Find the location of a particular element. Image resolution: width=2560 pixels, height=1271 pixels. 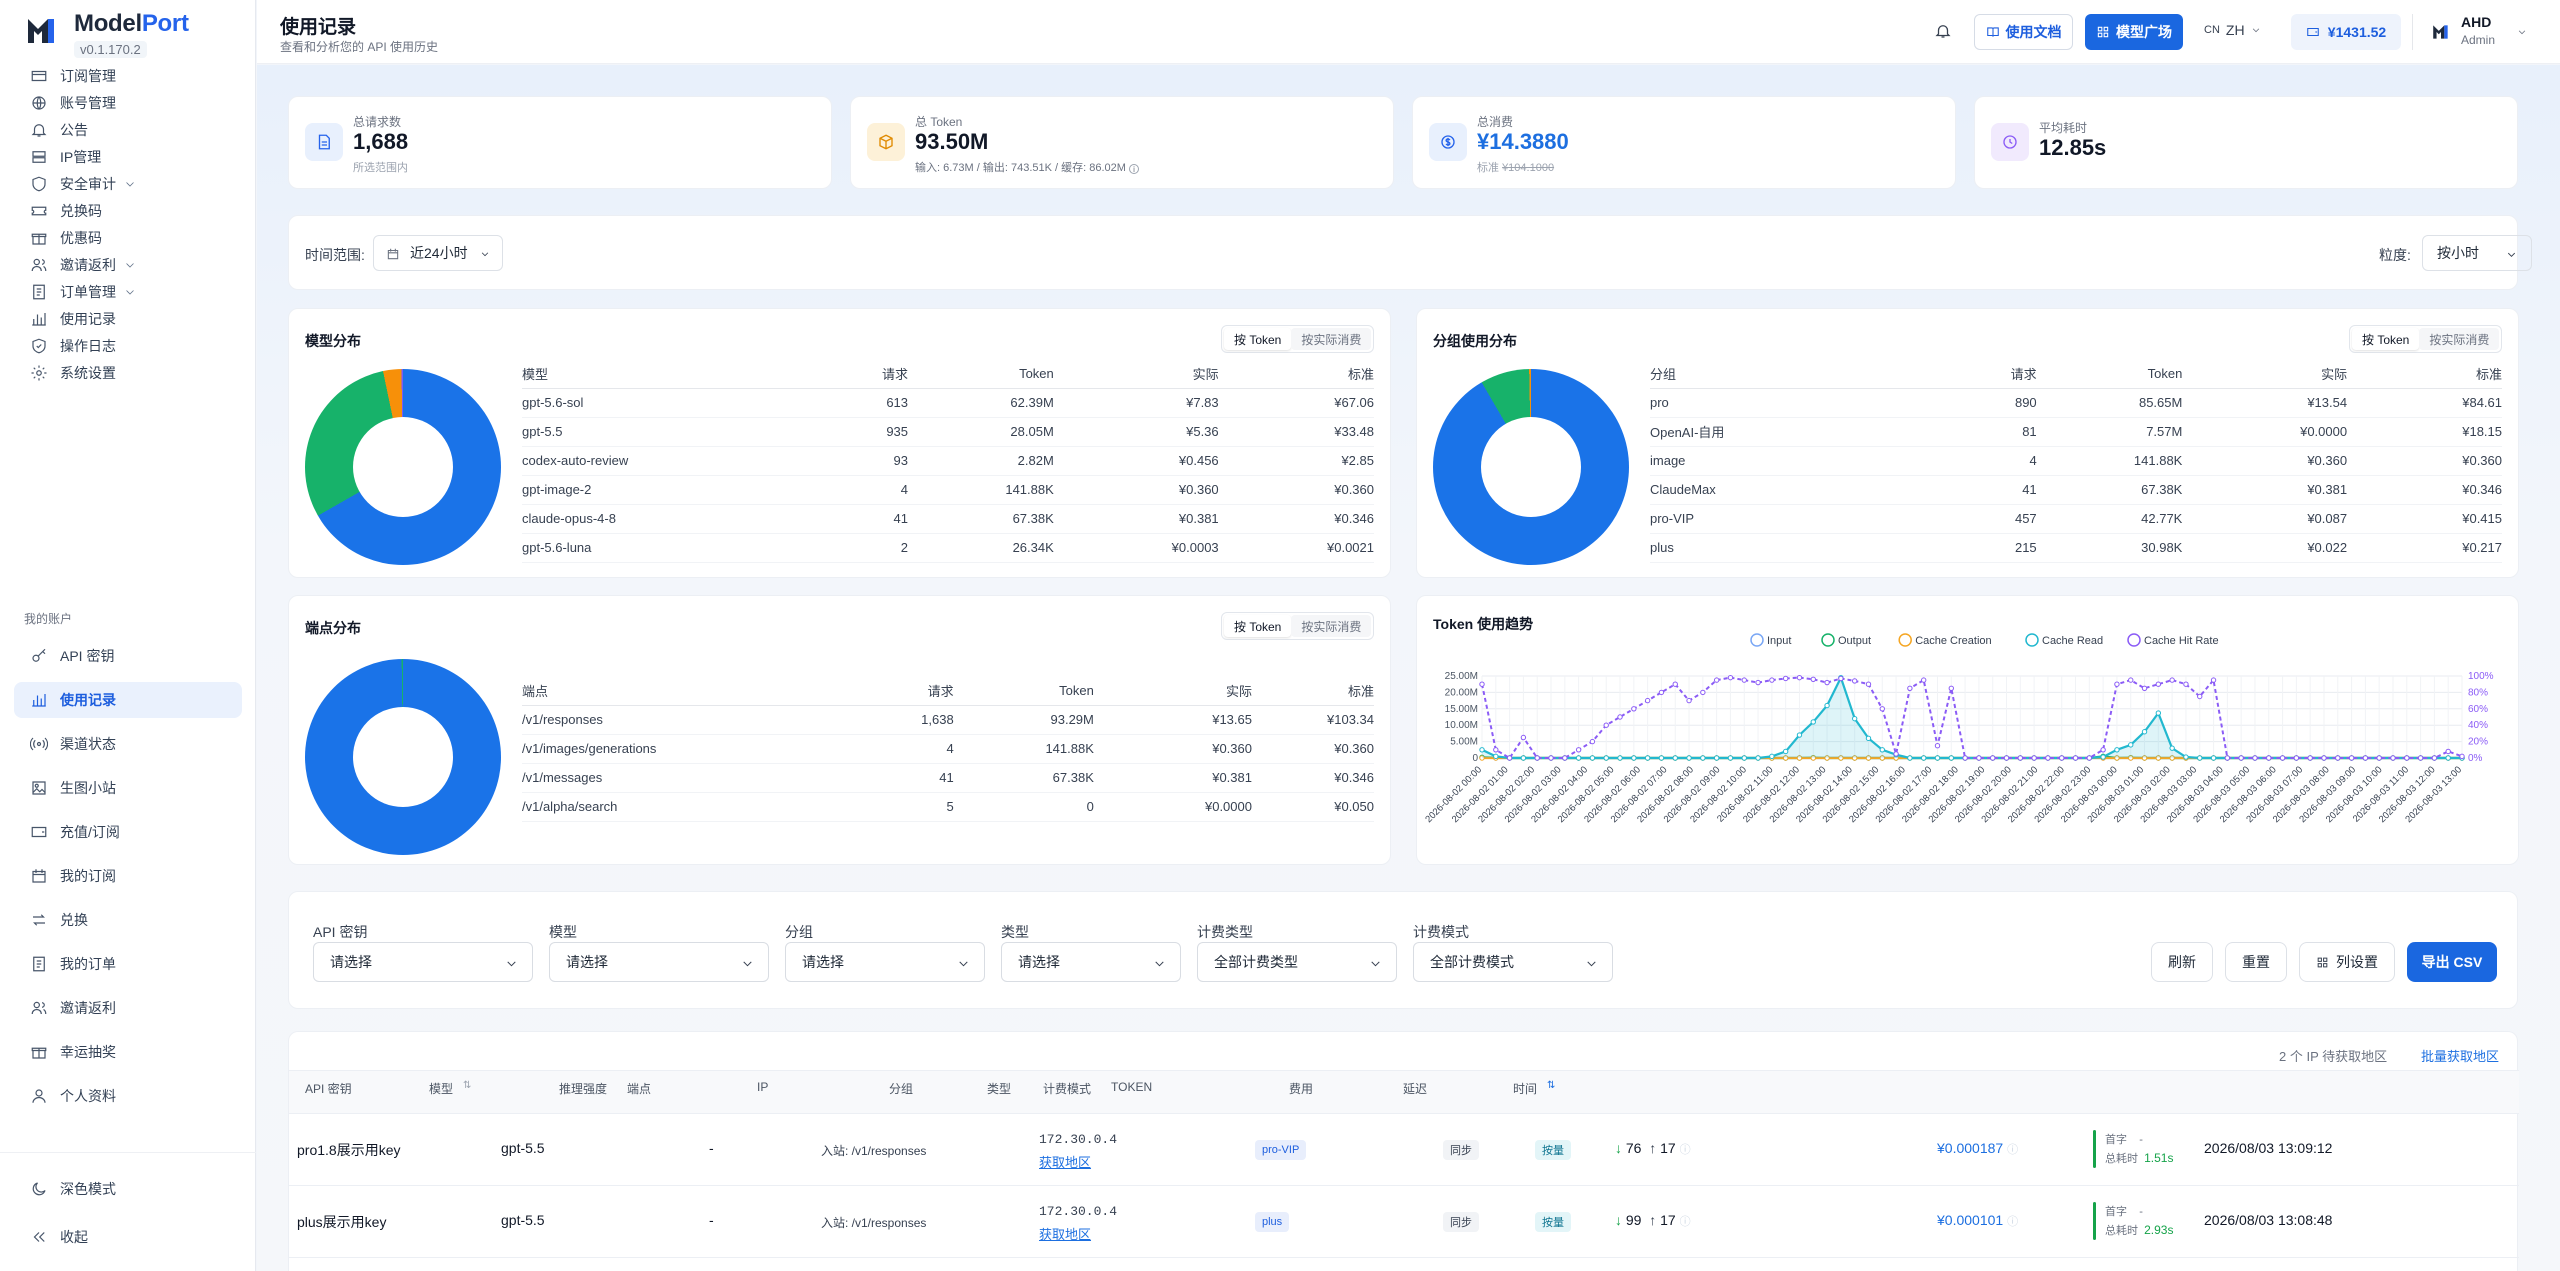

sidebar-account-item-9: 幸运抽奖 is located at coordinates (128, 1052).